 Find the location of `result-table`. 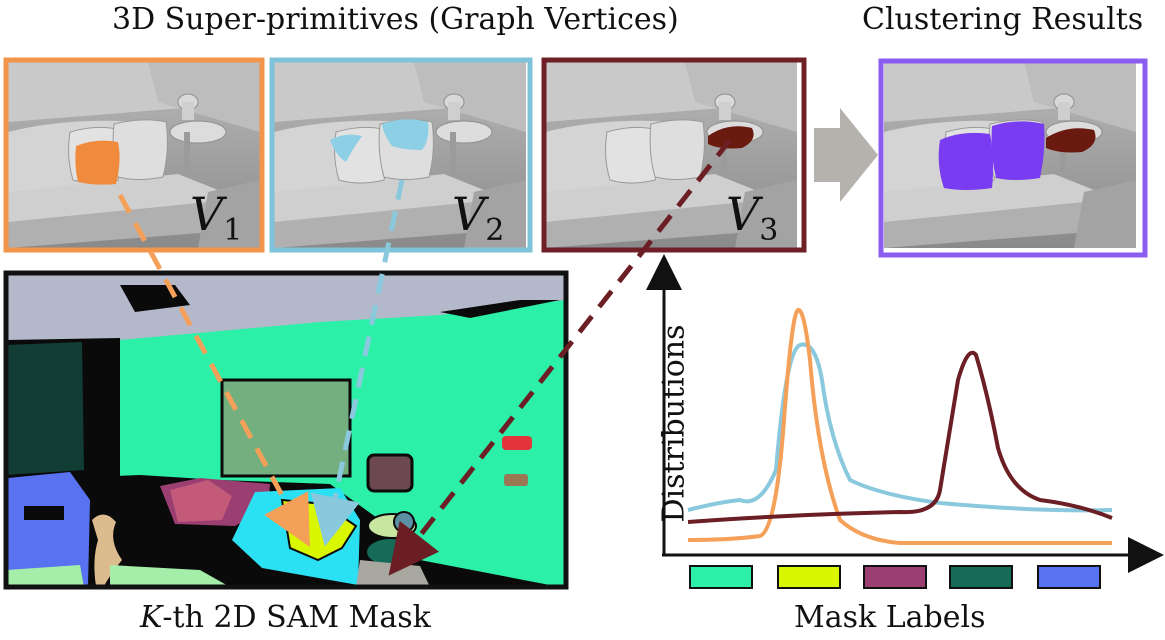

result-table is located at coordinates (1071, 140).